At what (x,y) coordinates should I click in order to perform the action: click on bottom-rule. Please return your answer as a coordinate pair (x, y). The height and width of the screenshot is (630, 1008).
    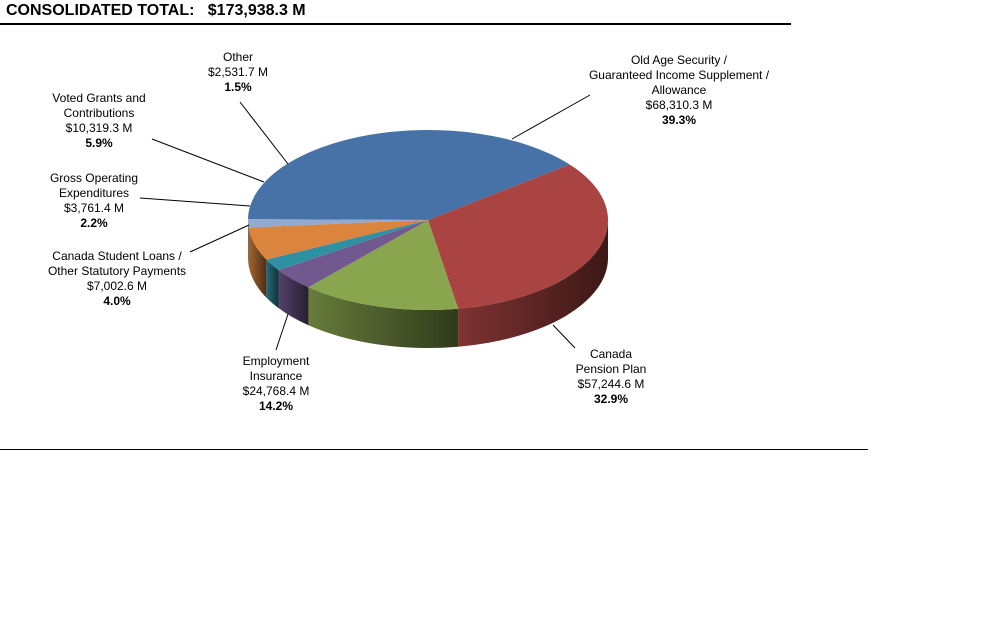
    Looking at the image, I should click on (434, 449).